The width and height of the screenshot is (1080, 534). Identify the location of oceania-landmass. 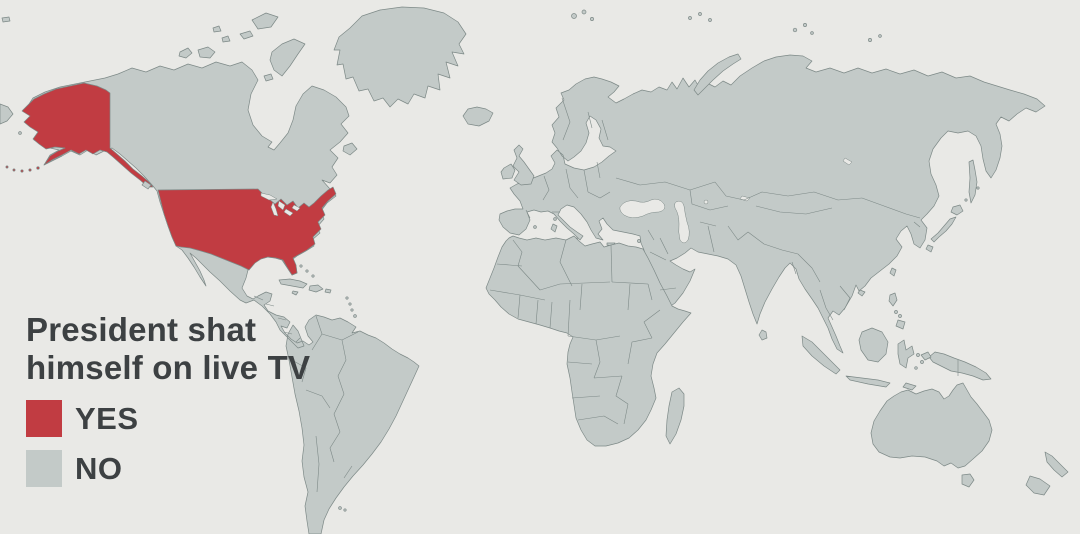
(969, 439).